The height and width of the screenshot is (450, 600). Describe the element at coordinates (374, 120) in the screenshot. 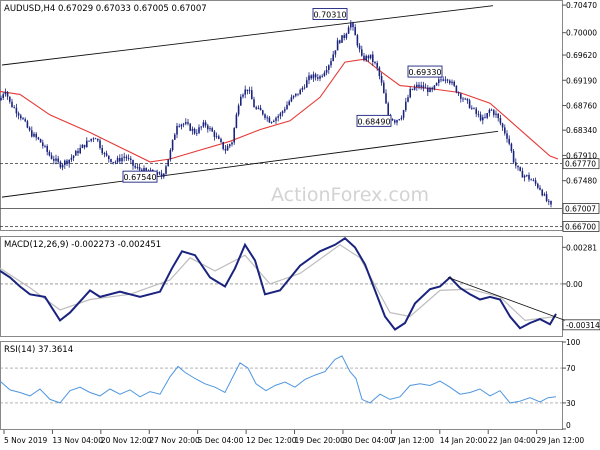

I see `level-box` at that location.